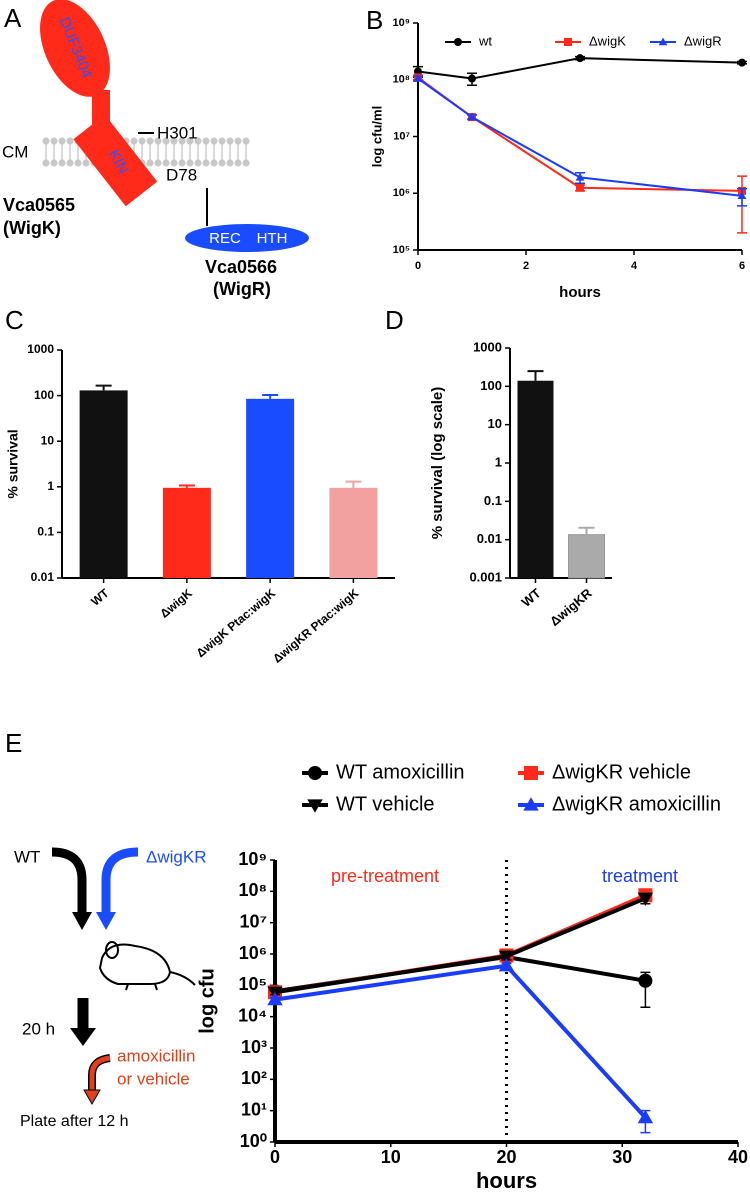 This screenshot has height=1196, width=750. Describe the element at coordinates (207, 1001) in the screenshot. I see `y-axis-label: log cfu` at that location.